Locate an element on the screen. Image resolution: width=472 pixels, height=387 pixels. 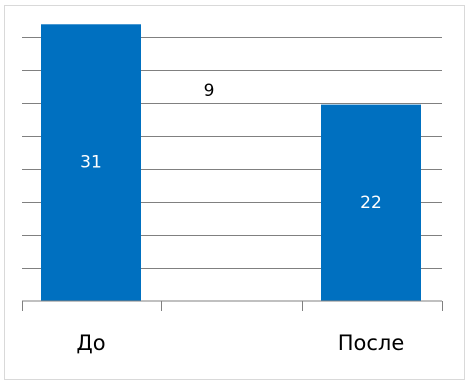
data-label: 22 is located at coordinates (371, 203).